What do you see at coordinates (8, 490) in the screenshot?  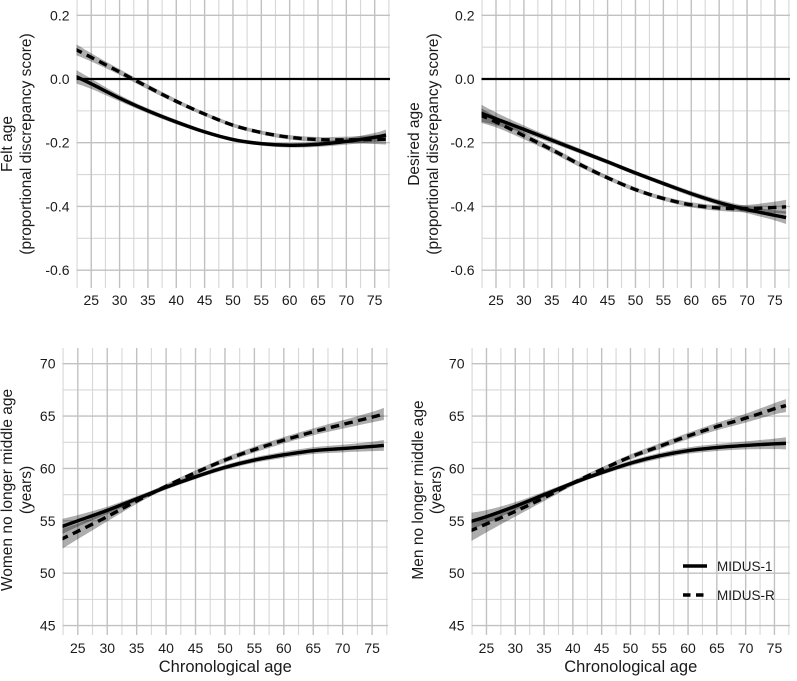 I see `y-axis-title-line1: Women no longer middle age` at bounding box center [8, 490].